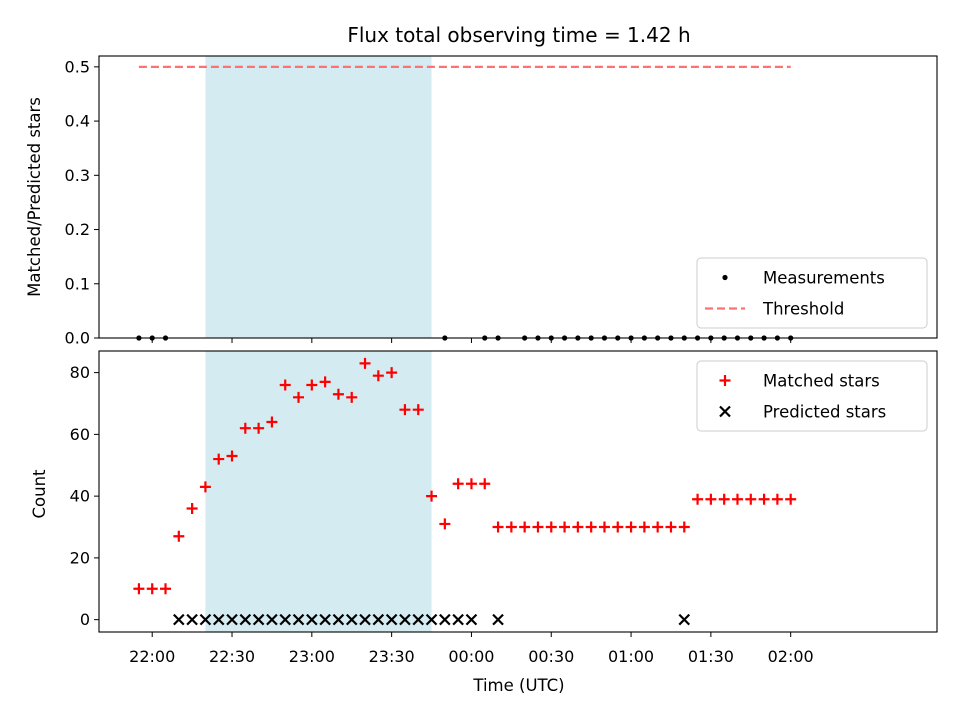 The width and height of the screenshot is (960, 720). Describe the element at coordinates (725, 277) in the screenshot. I see `legend-measurements-swatch` at that location.